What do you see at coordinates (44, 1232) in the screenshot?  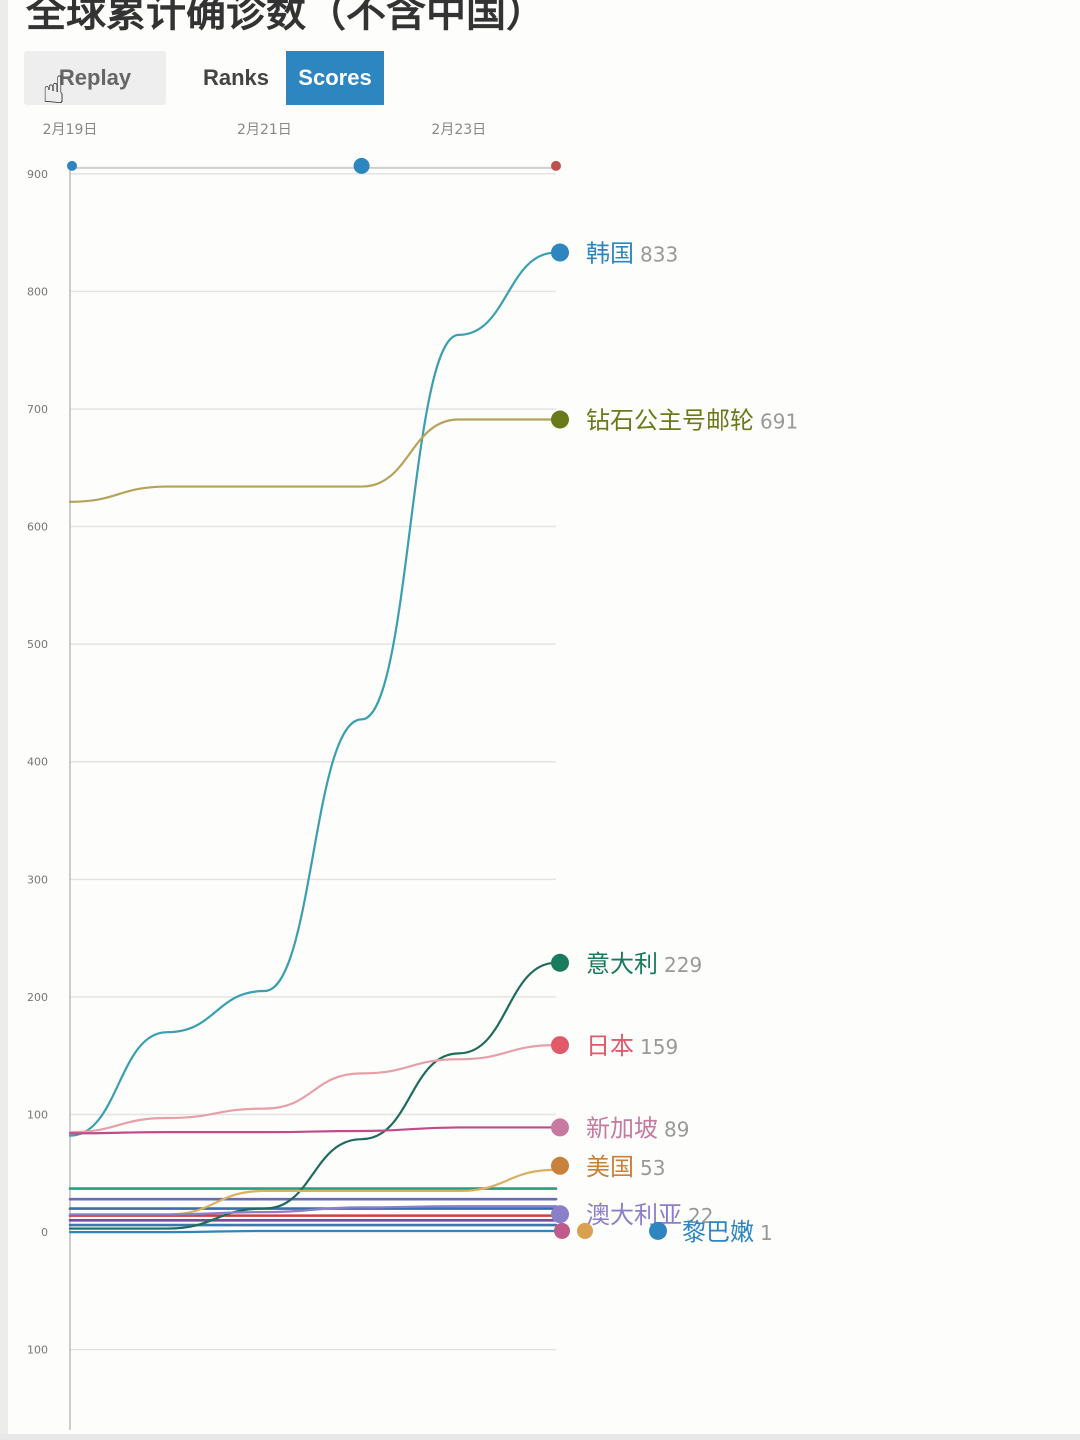 I see `y-tick-label: 0` at bounding box center [44, 1232].